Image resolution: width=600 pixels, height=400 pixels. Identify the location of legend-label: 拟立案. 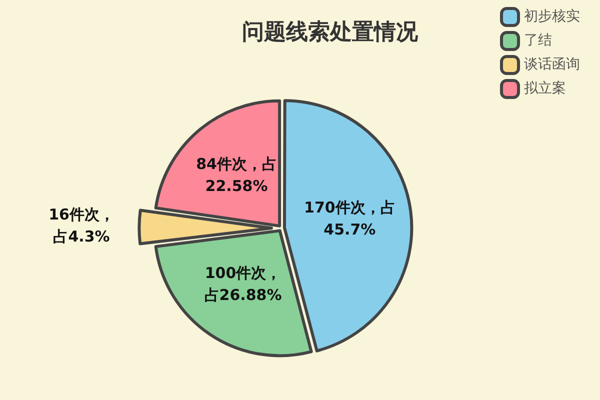
(545, 88).